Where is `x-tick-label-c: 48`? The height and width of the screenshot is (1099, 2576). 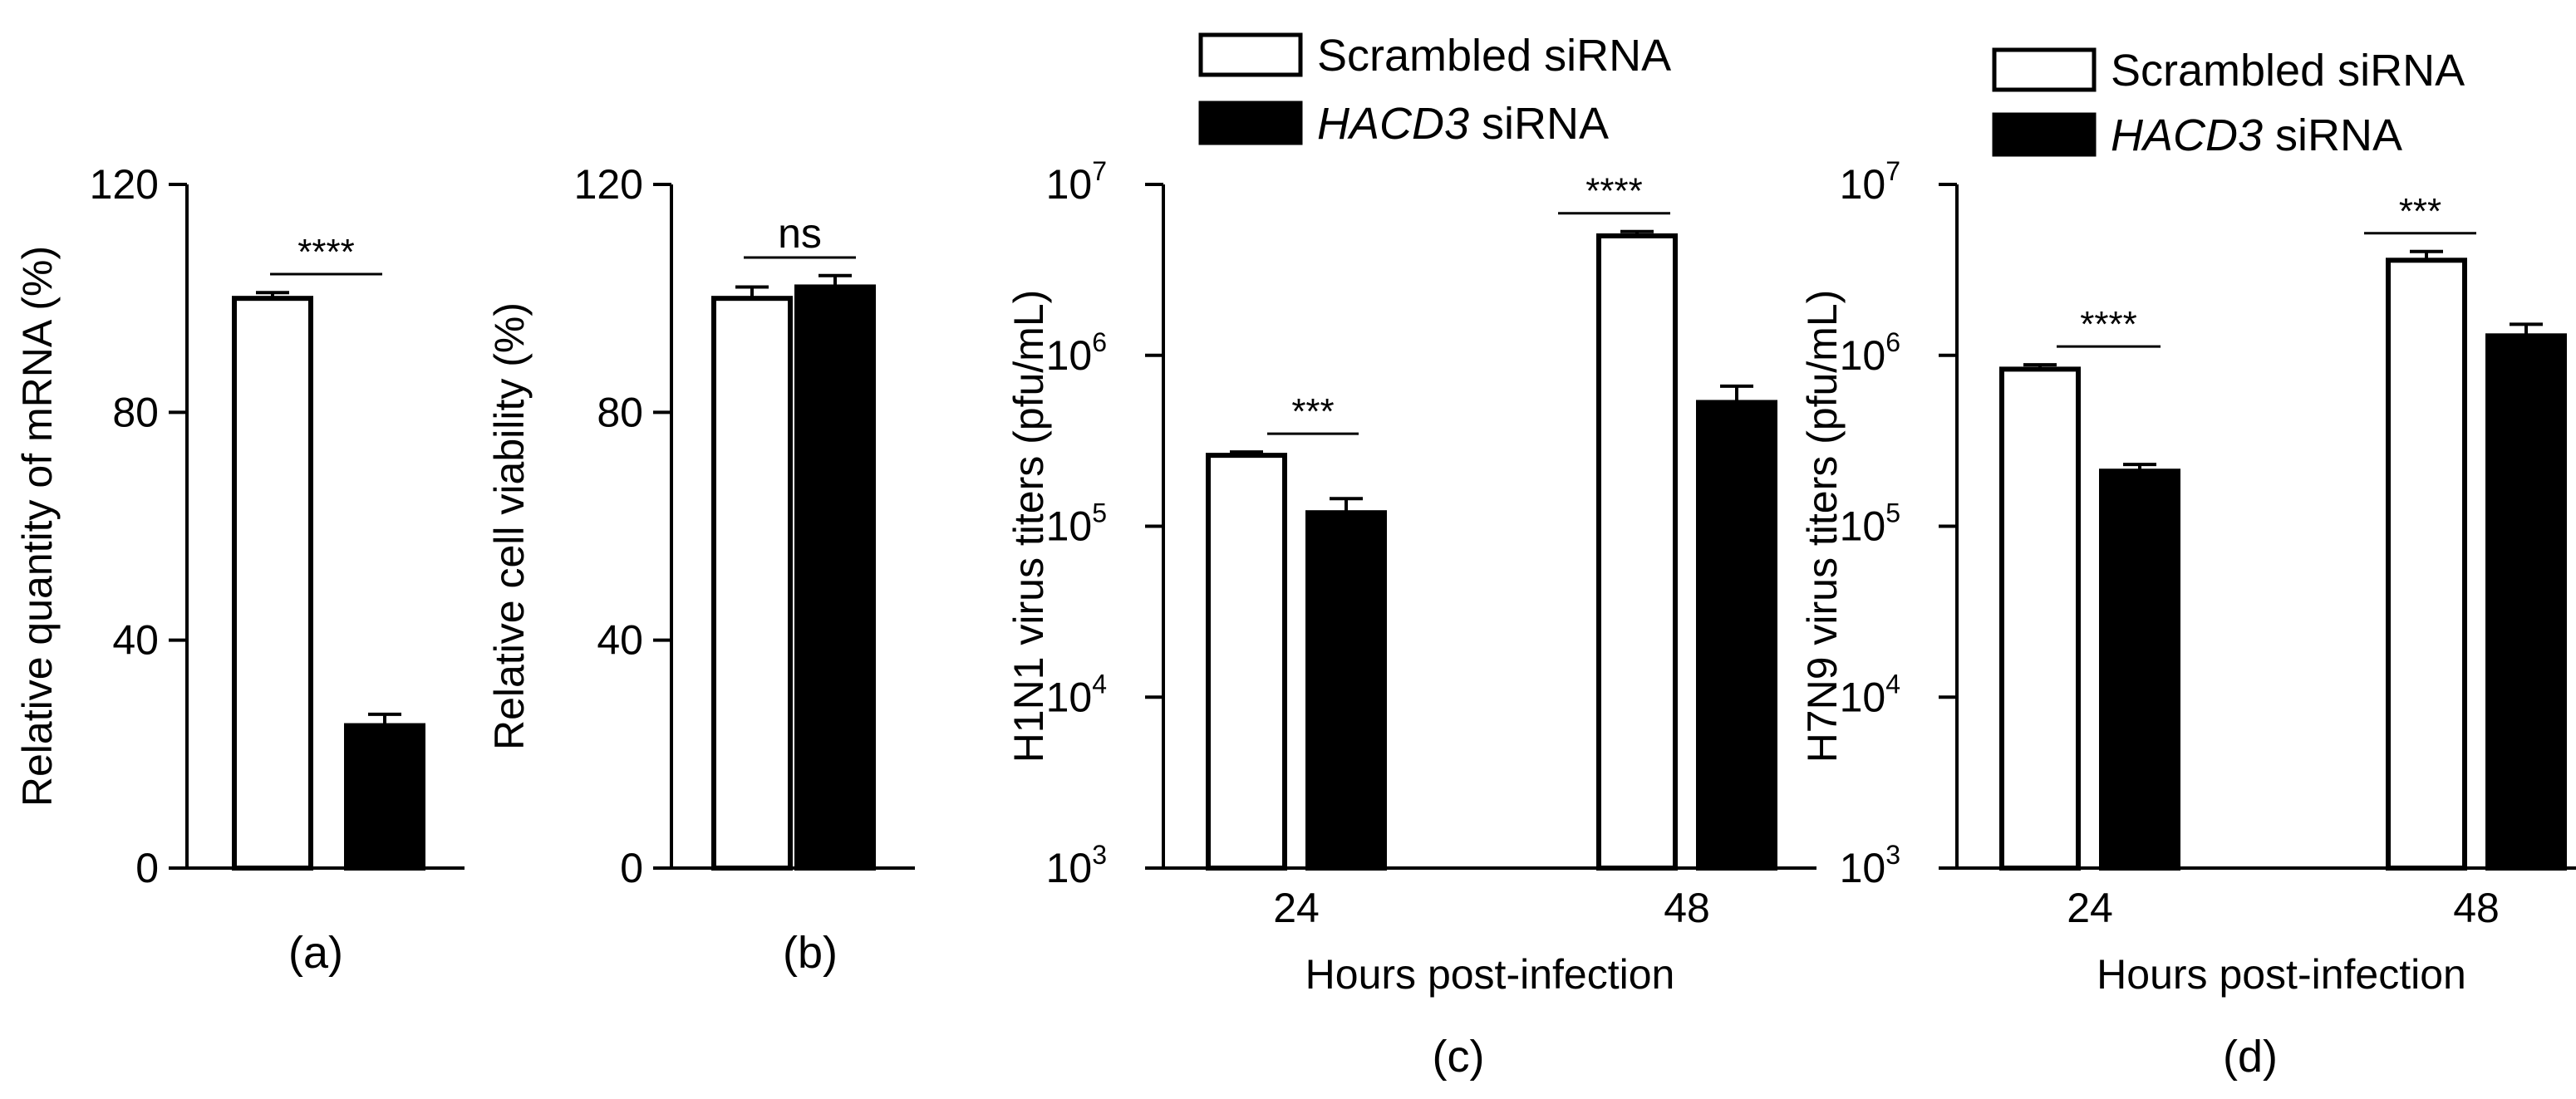 x-tick-label-c: 48 is located at coordinates (1687, 908).